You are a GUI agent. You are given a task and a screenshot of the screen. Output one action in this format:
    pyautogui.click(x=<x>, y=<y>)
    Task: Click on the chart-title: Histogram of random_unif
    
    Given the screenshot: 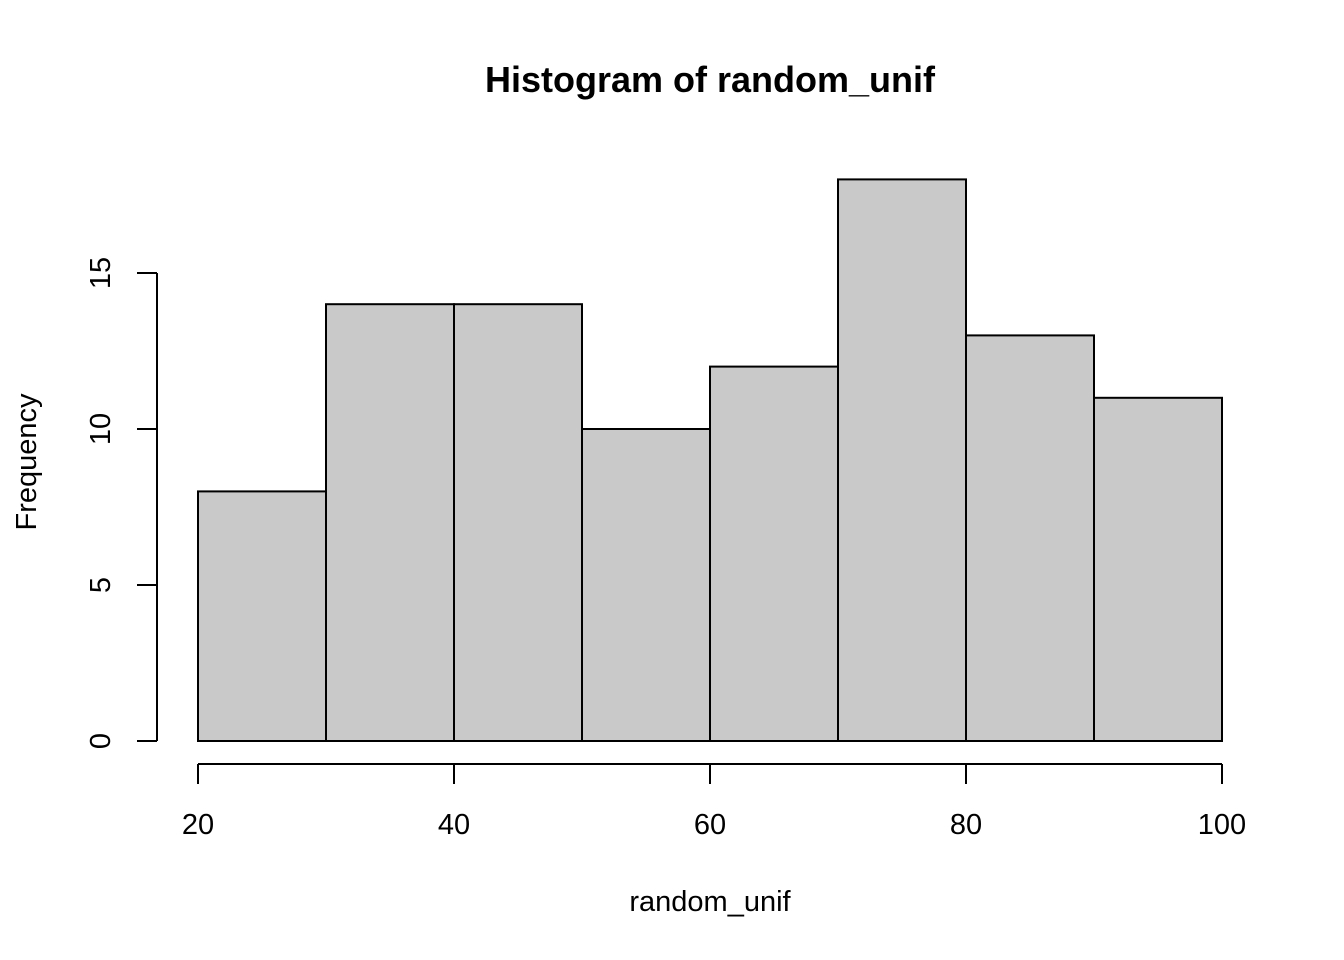 What is the action you would take?
    pyautogui.click(x=710, y=79)
    